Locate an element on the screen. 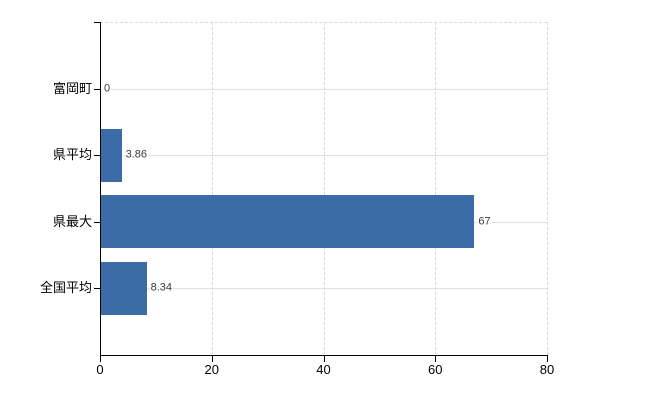  value-label-2: 67 is located at coordinates (484, 222).